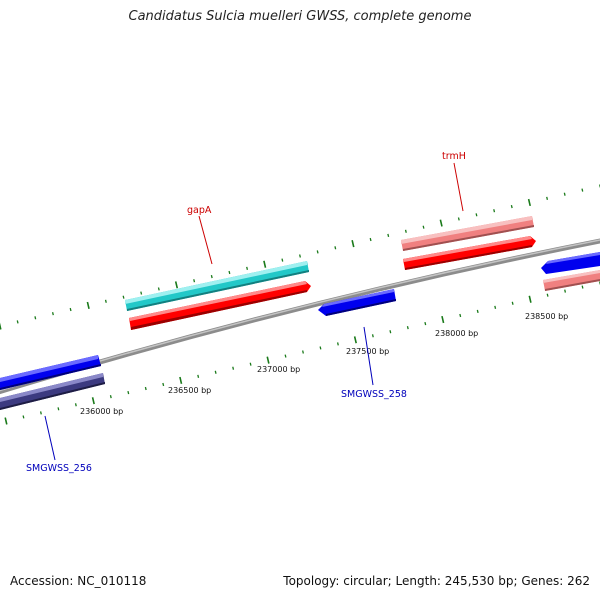 The width and height of the screenshot is (600, 600). What do you see at coordinates (571, 280) in the screenshot?
I see `gene-feature-right-edge` at bounding box center [571, 280].